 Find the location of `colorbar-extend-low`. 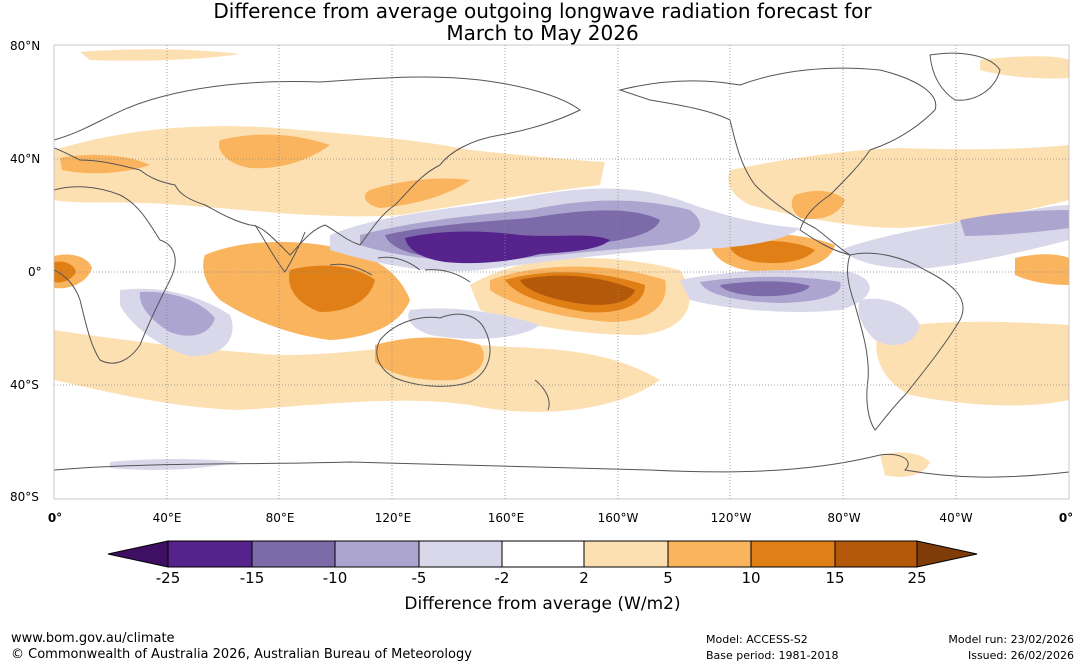

colorbar-extend-low is located at coordinates (138, 554).